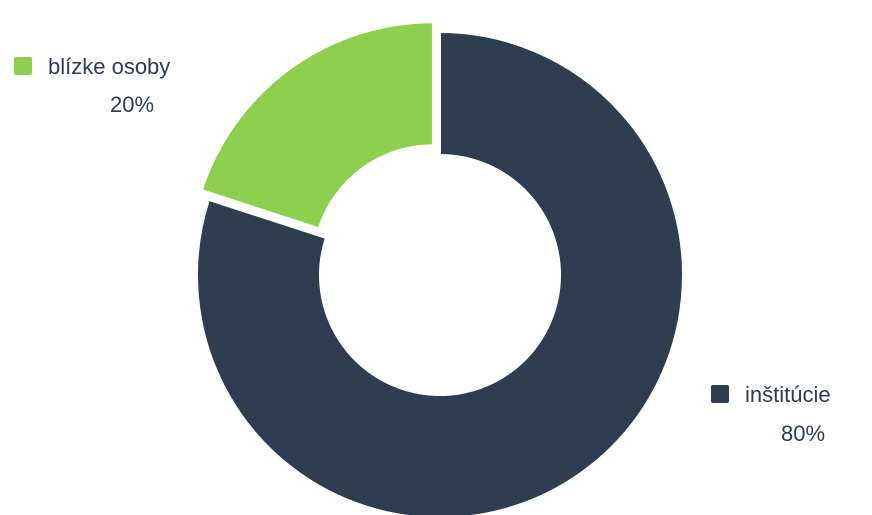  What do you see at coordinates (788, 394) in the screenshot?
I see `slice-name-institucie: inštitúcie` at bounding box center [788, 394].